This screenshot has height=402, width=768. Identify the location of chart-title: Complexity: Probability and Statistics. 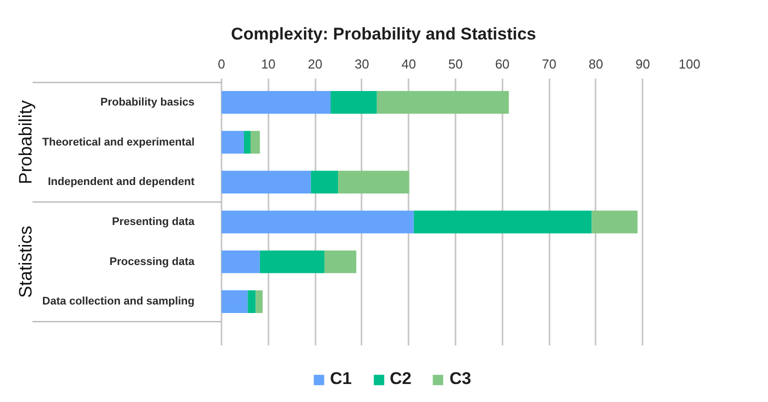
(383, 34).